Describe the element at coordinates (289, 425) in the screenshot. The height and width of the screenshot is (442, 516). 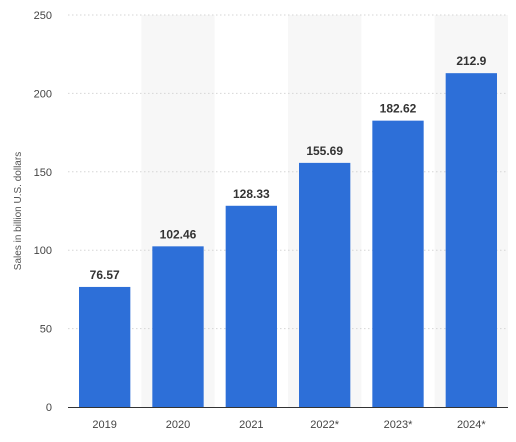
I see `x-axis-ticks: 2019 2020 2021 2022* 2023* 2024*` at that location.